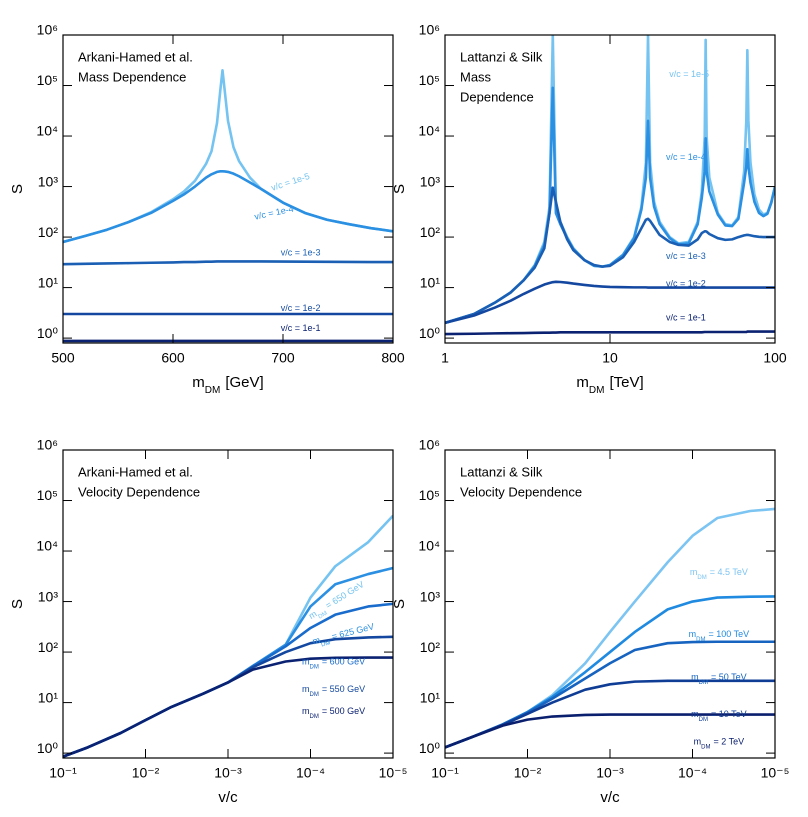  Describe the element at coordinates (729, 714) in the screenshot. I see `series-label-name: = 10 TeV` at that location.